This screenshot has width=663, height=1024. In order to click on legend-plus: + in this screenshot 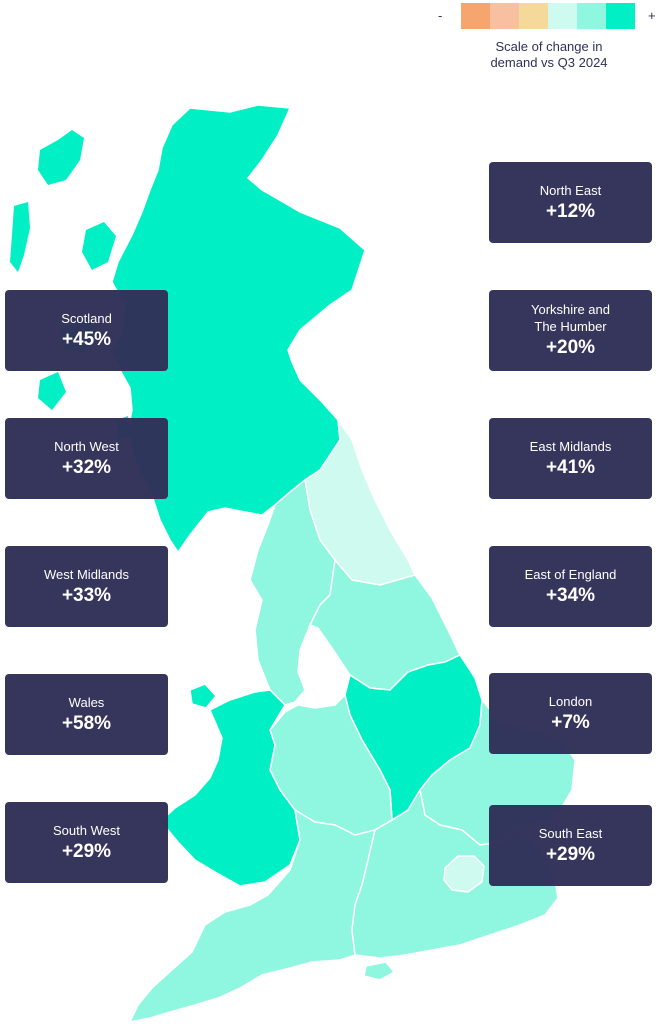, I will do `click(652, 15)`.